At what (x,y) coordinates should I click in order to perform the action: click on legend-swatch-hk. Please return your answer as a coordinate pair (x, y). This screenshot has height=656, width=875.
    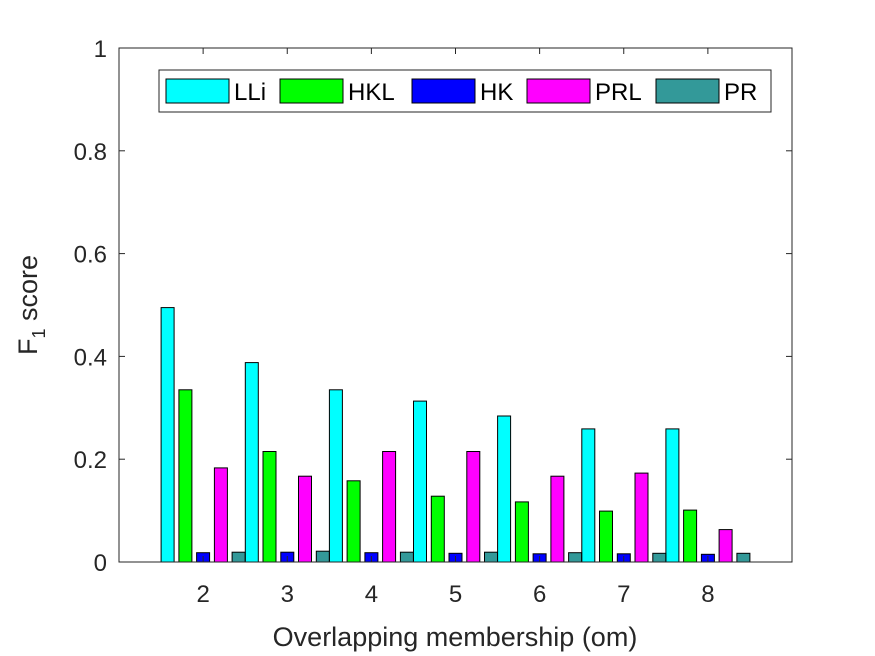
    Looking at the image, I should click on (443, 91).